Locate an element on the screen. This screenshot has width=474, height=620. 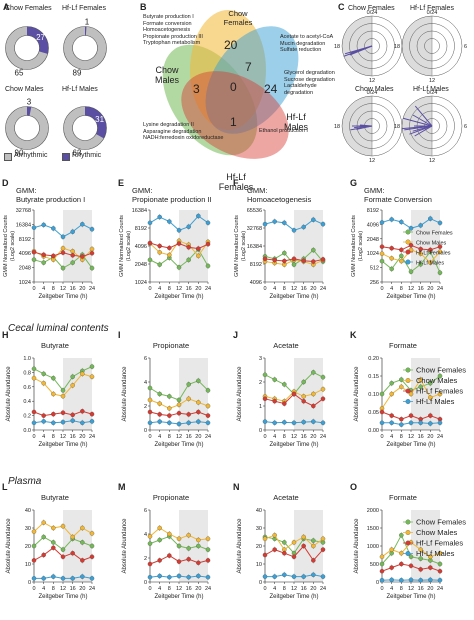
donut-outline is located at coordinates (27, 128).